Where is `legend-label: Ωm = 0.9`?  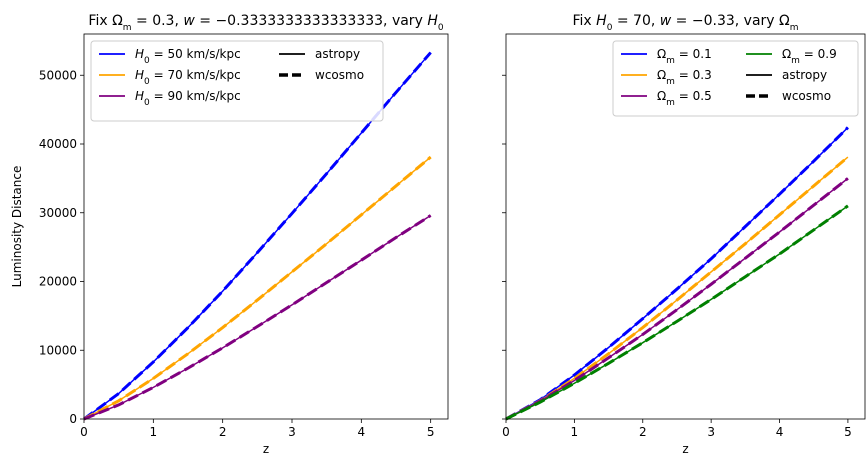
legend-label: Ωm = 0.9 is located at coordinates (809, 56).